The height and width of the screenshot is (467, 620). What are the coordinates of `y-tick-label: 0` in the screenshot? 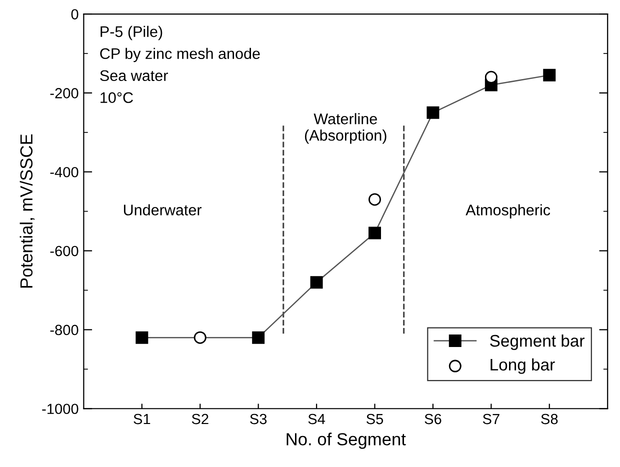 It's located at (74, 14).